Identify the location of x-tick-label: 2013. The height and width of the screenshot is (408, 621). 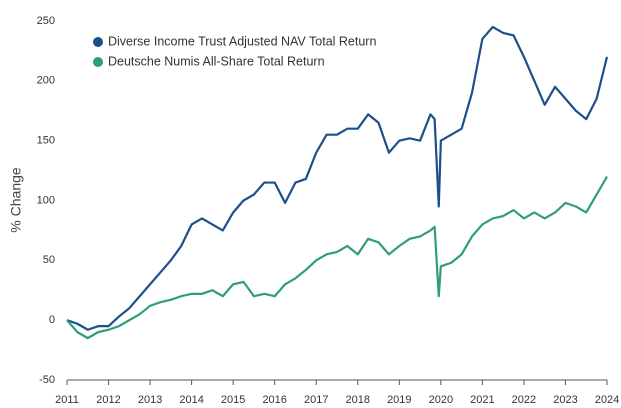
(150, 400).